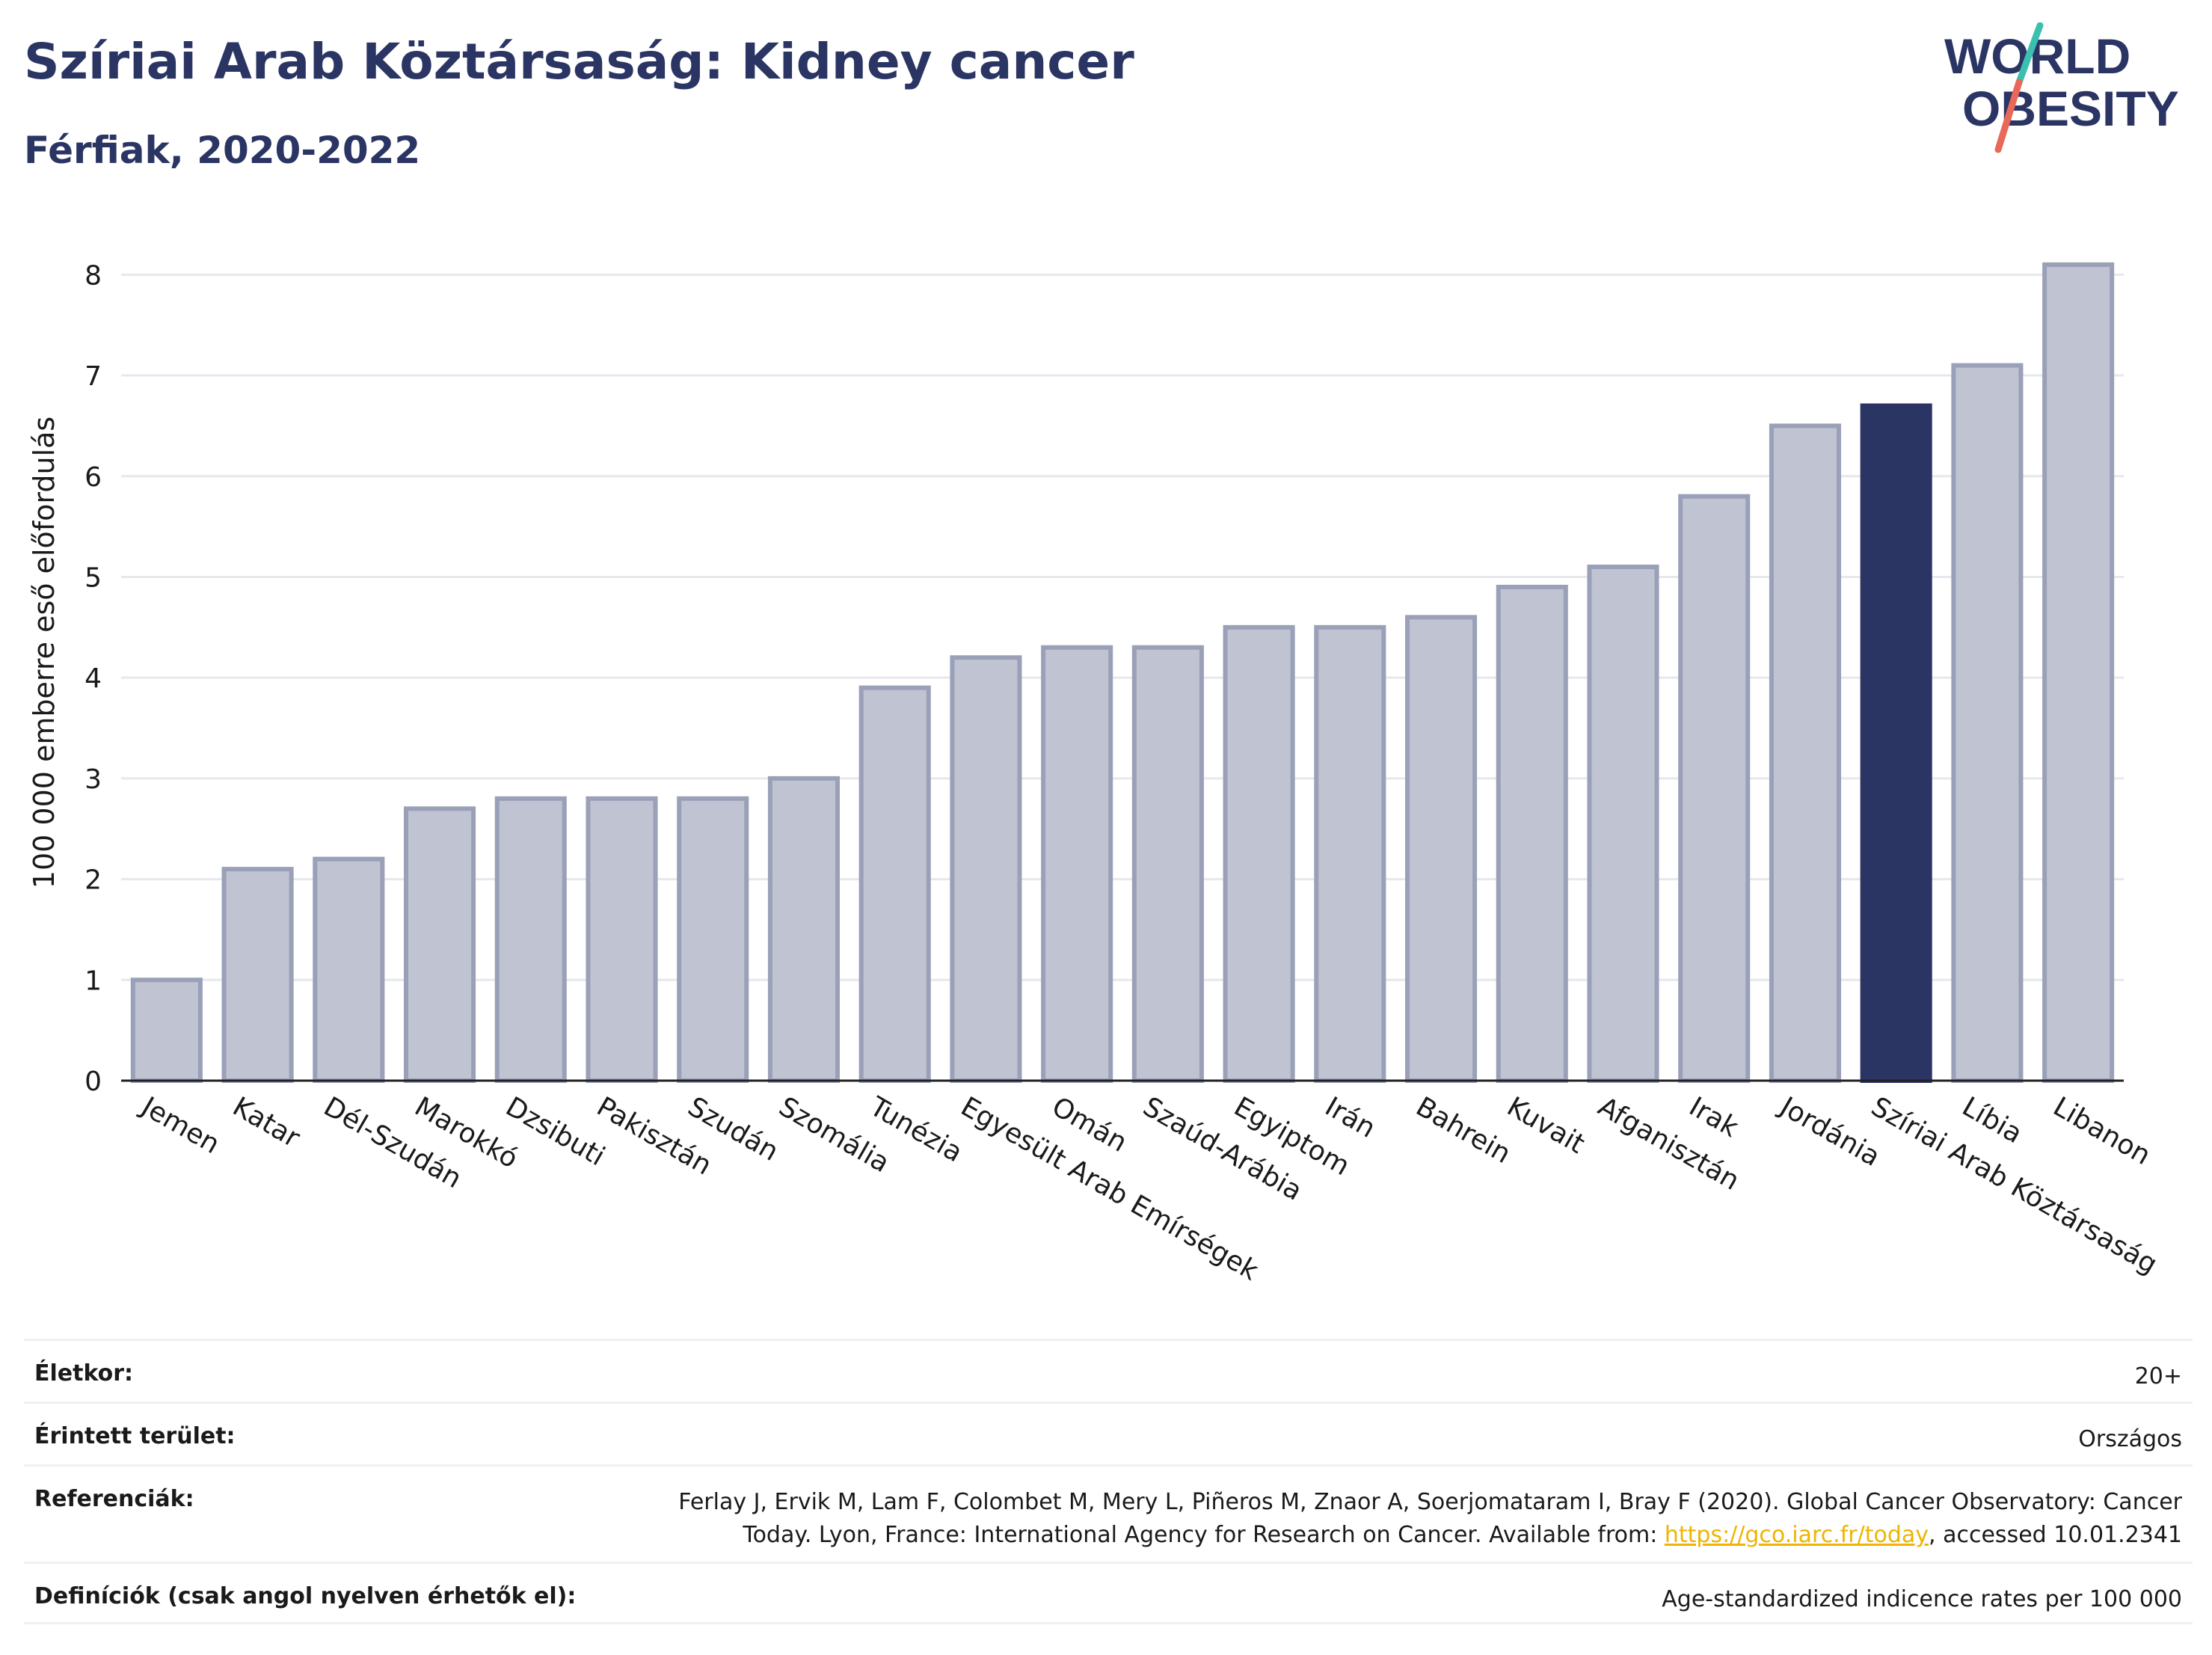 The height and width of the screenshot is (1655, 2212). What do you see at coordinates (579, 61) in the screenshot?
I see `chart-title: Szíriai Arab Köztársaság: Kidney cancer` at bounding box center [579, 61].